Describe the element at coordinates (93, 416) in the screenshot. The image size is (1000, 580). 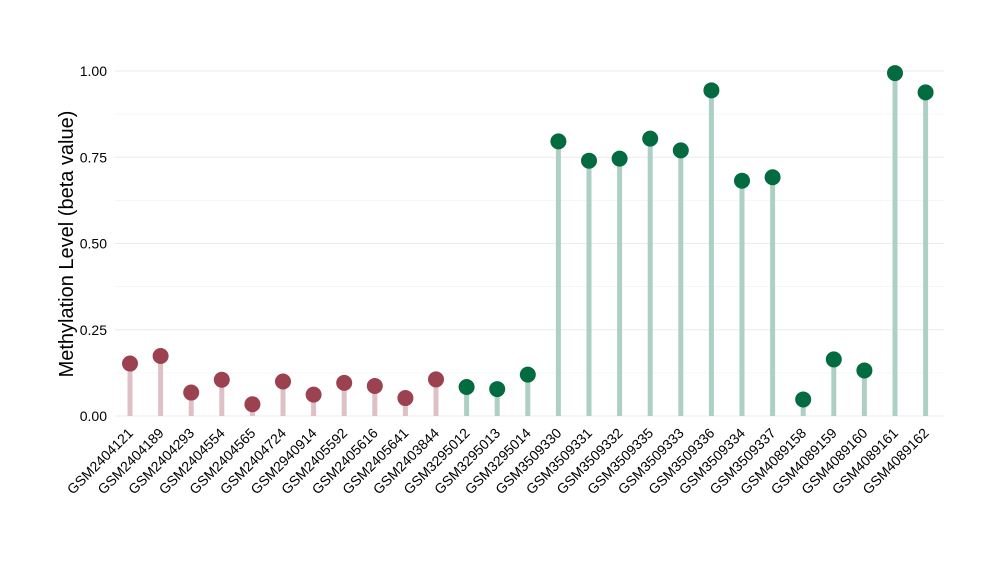
I see `y-tick-label: 0.00` at that location.